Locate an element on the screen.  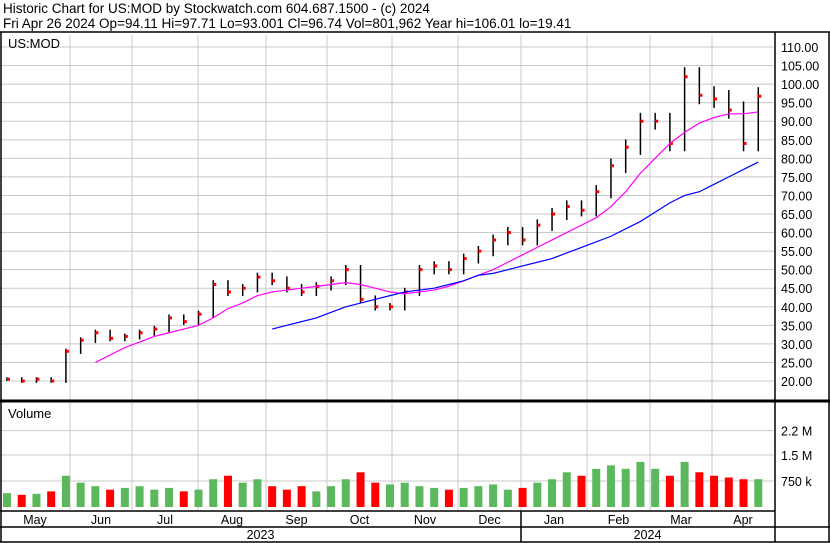
volume-tick-label: 2.2 M is located at coordinates (796, 432).